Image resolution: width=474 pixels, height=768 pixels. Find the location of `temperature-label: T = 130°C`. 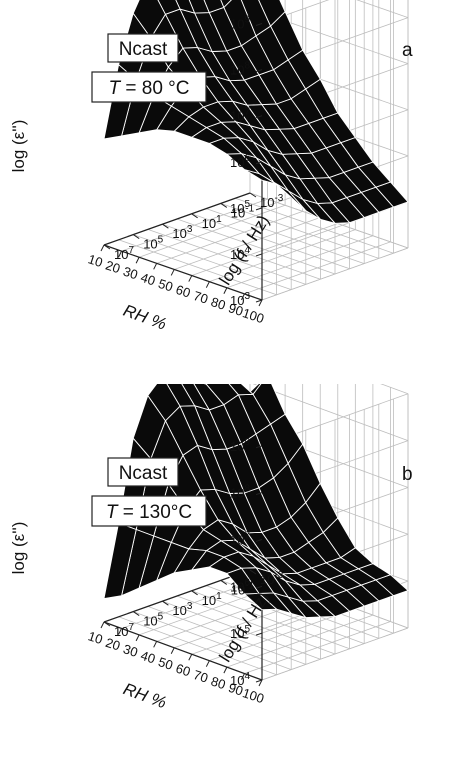

temperature-label: T = 130°C is located at coordinates (149, 512).